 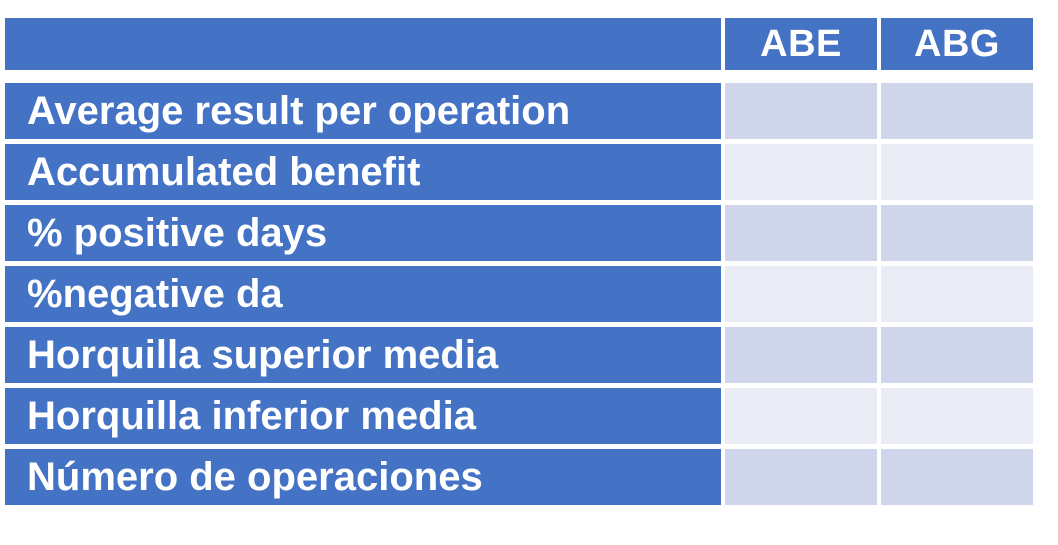 I want to click on row-label-numero-operaciones: Número de operaciones, so click(x=363, y=477).